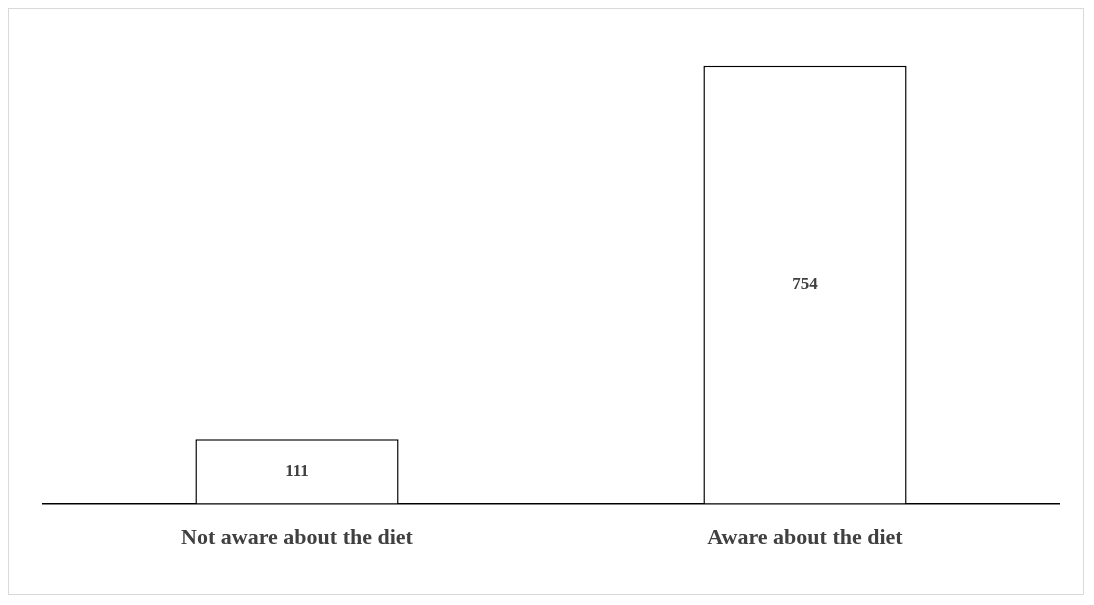 This screenshot has width=1094, height=605. What do you see at coordinates (297, 470) in the screenshot?
I see `data-label: 111` at bounding box center [297, 470].